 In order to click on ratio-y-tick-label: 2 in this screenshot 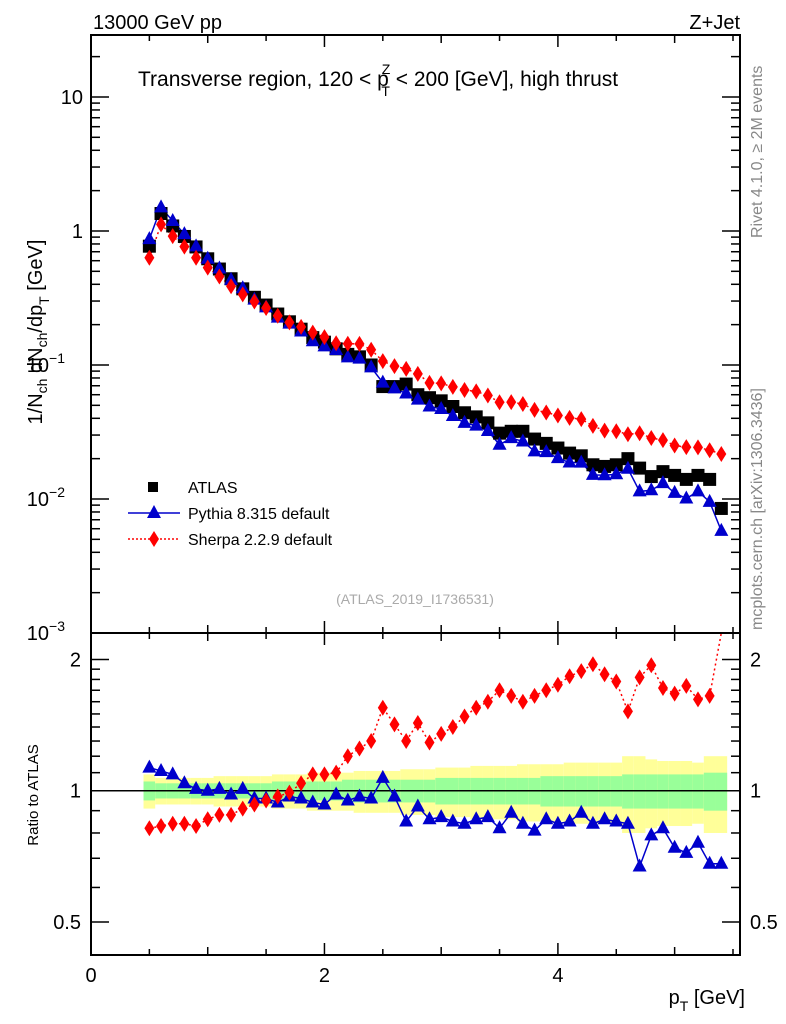, I will do `click(75, 660)`.